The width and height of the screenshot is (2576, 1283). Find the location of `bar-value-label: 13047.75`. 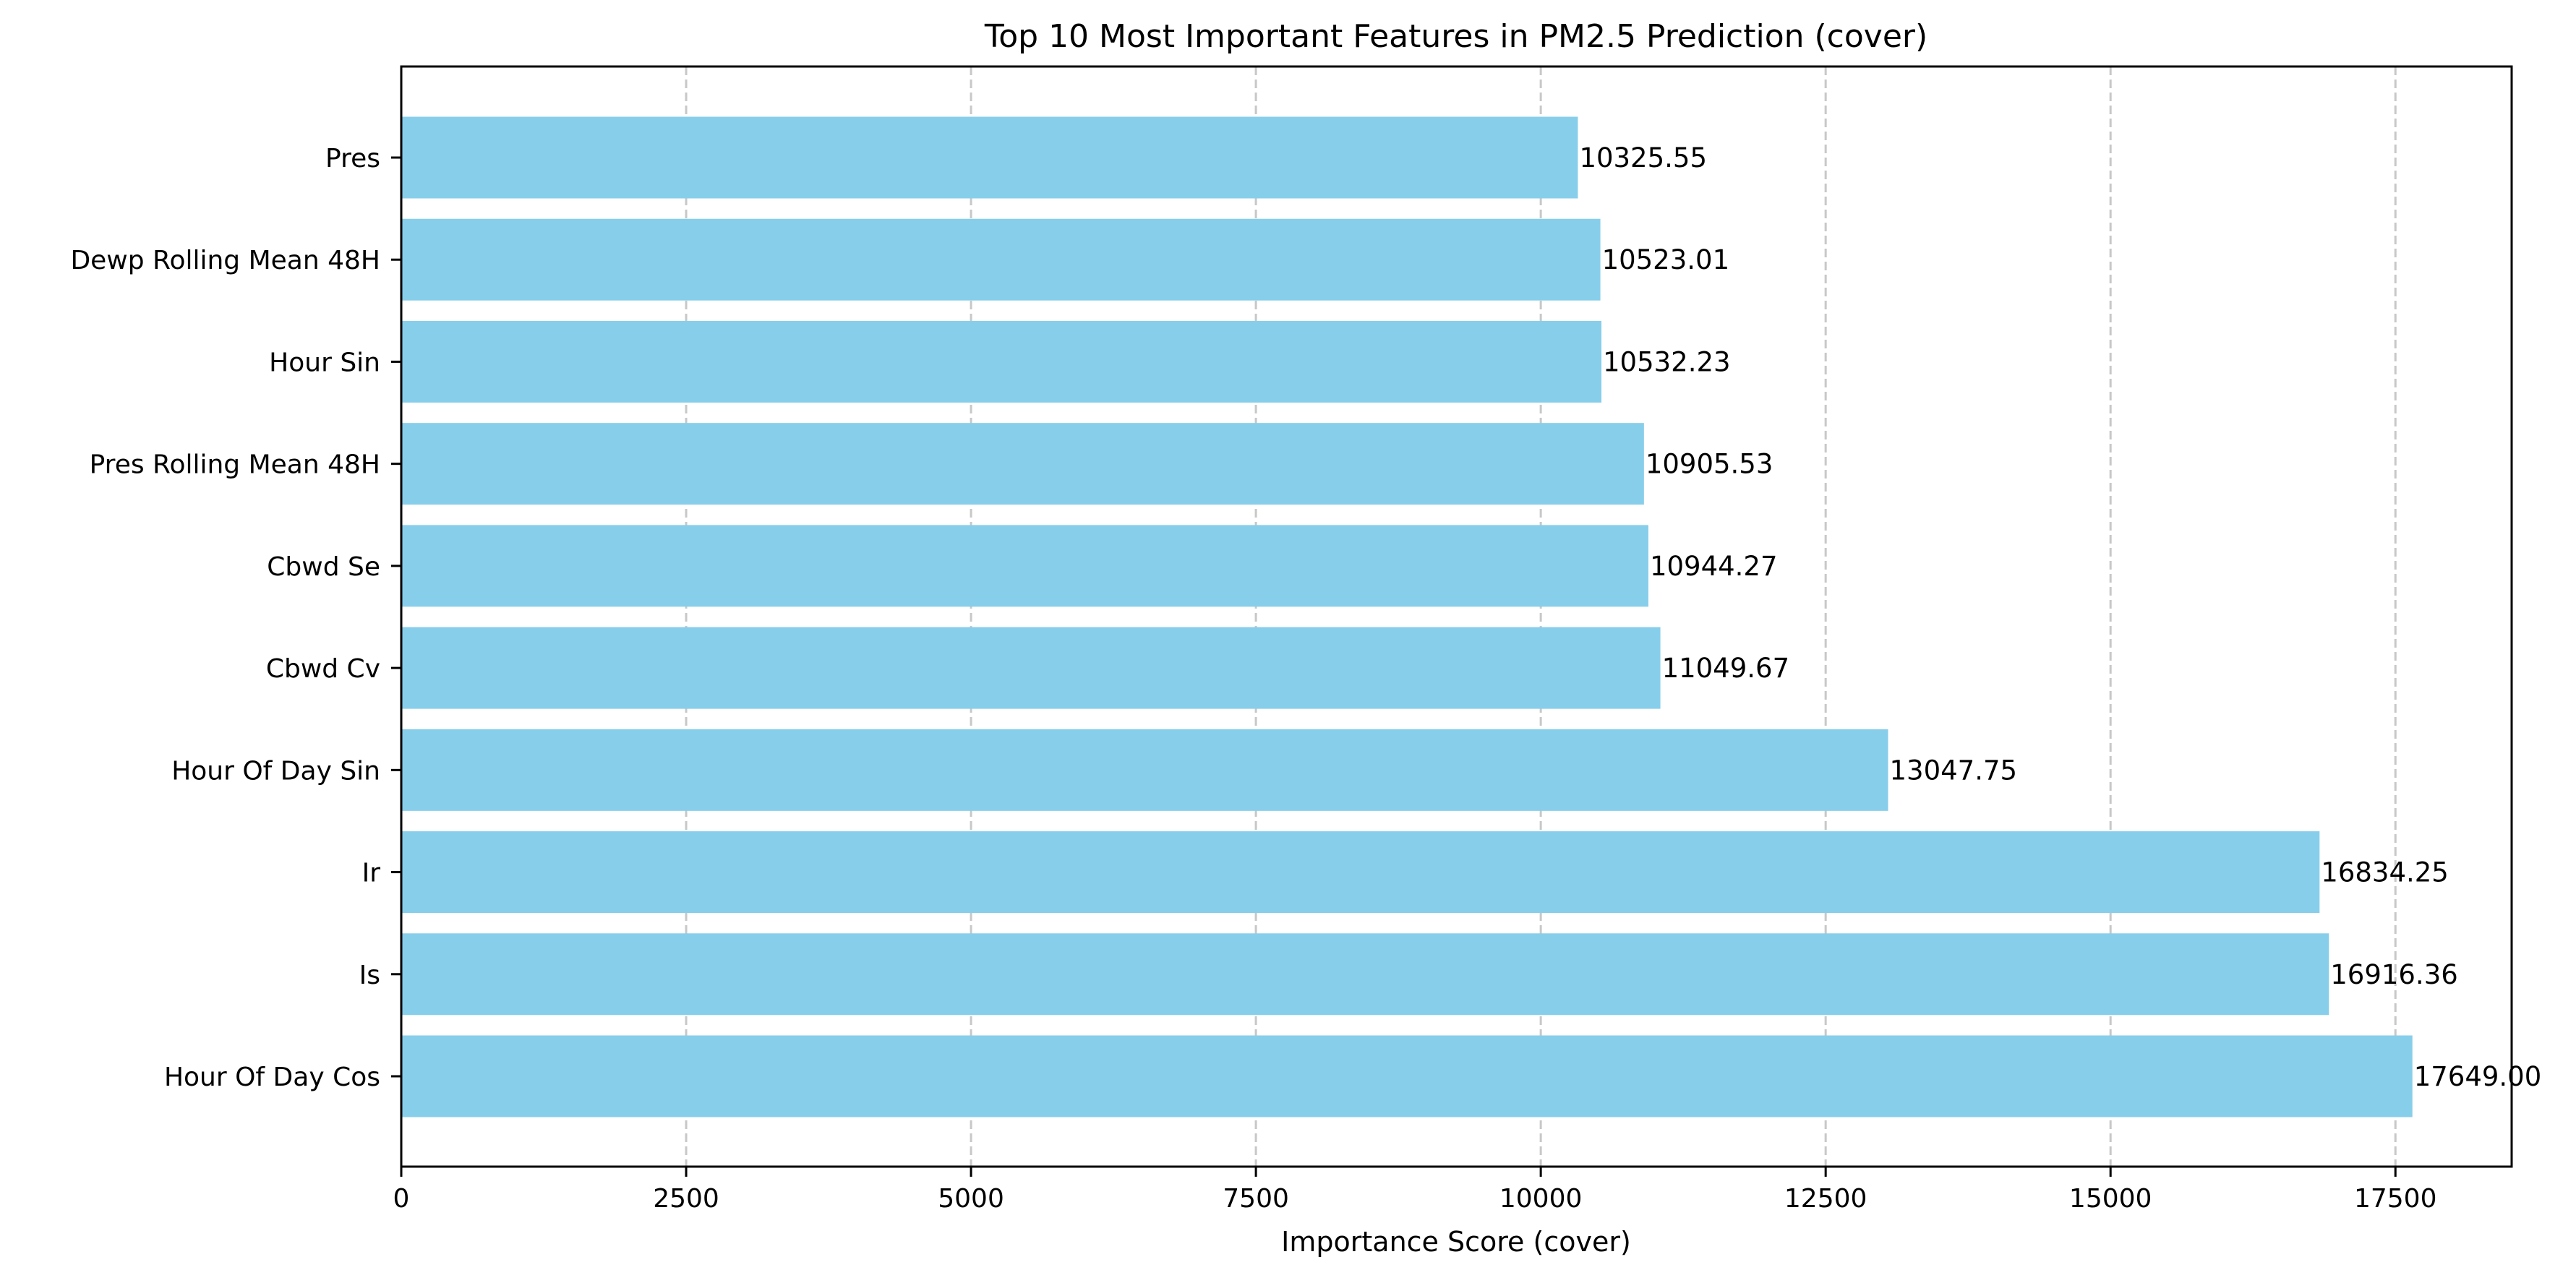

bar-value-label: 13047.75 is located at coordinates (1954, 770).